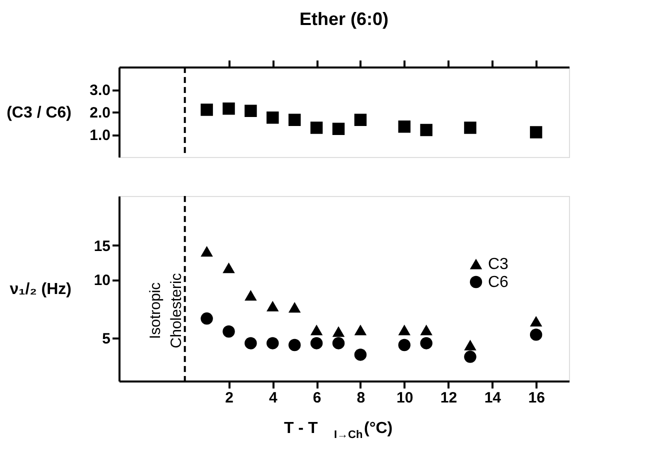 The width and height of the screenshot is (648, 466). I want to click on x-tick-label: 4, so click(273, 398).